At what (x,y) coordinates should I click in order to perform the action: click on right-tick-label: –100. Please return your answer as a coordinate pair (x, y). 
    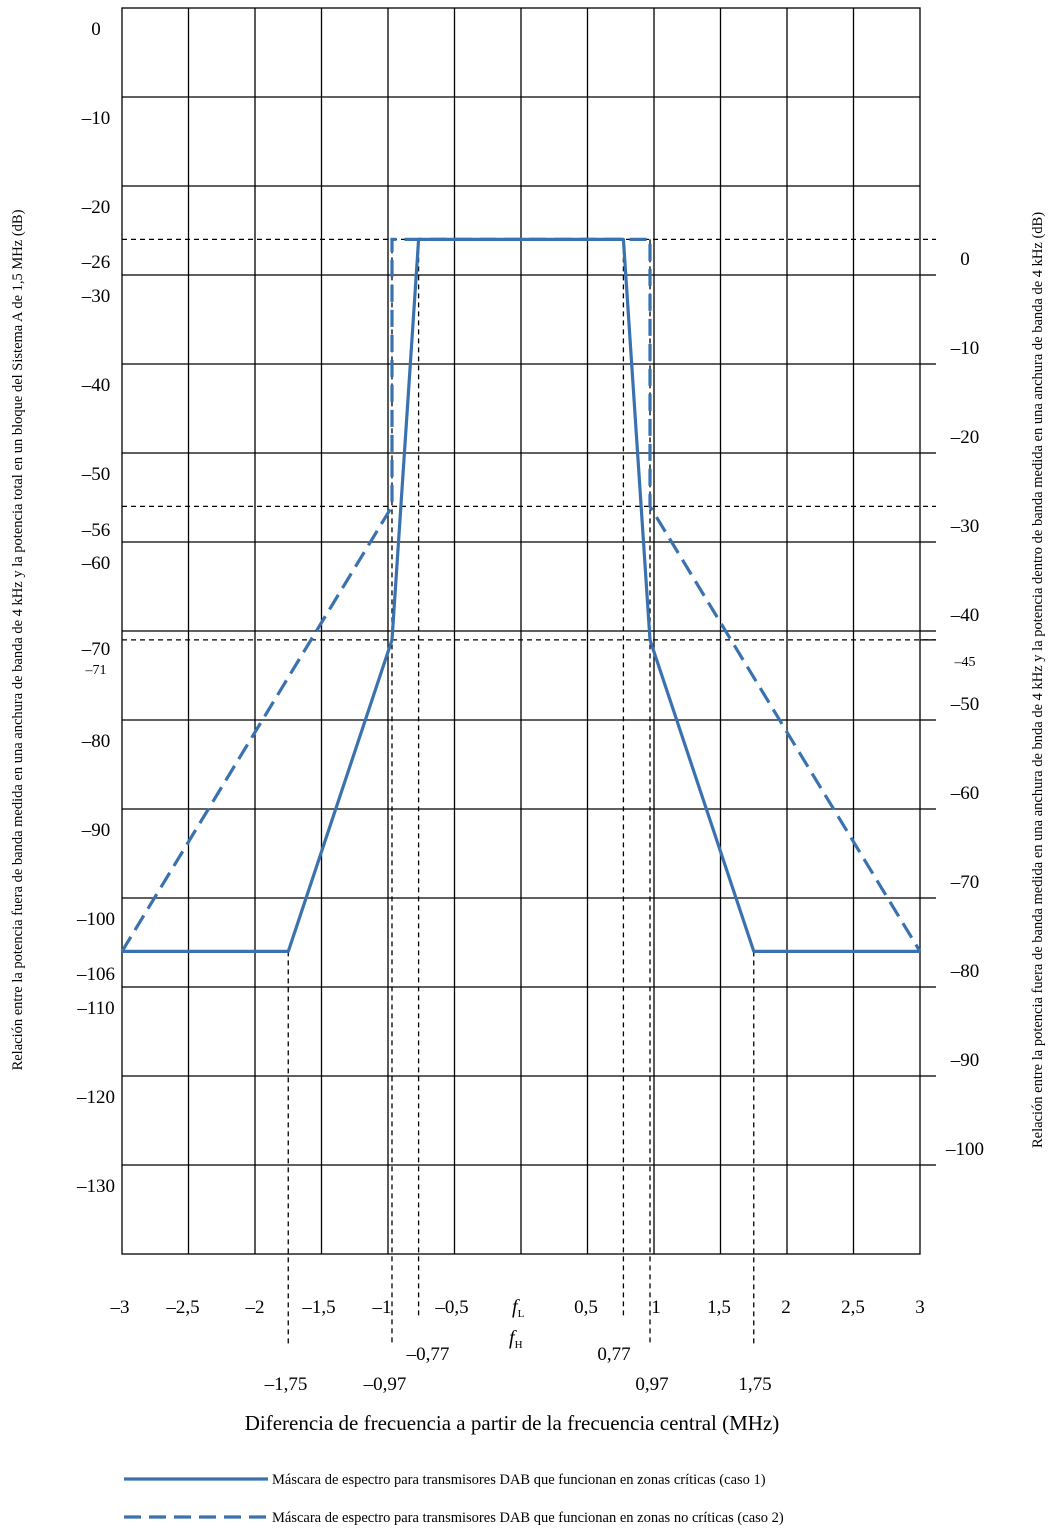
    Looking at the image, I should click on (964, 1149).